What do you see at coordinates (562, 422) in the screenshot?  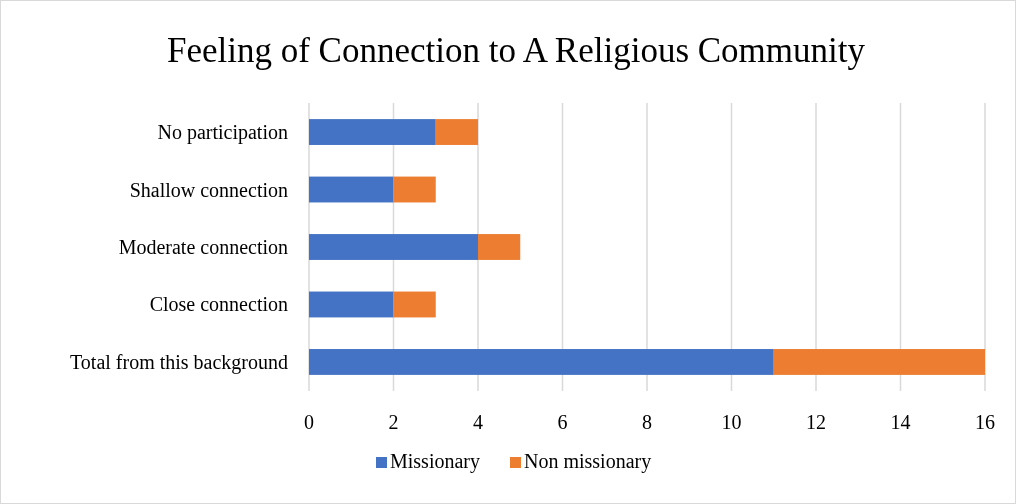 I see `x-tick-label: 6` at bounding box center [562, 422].